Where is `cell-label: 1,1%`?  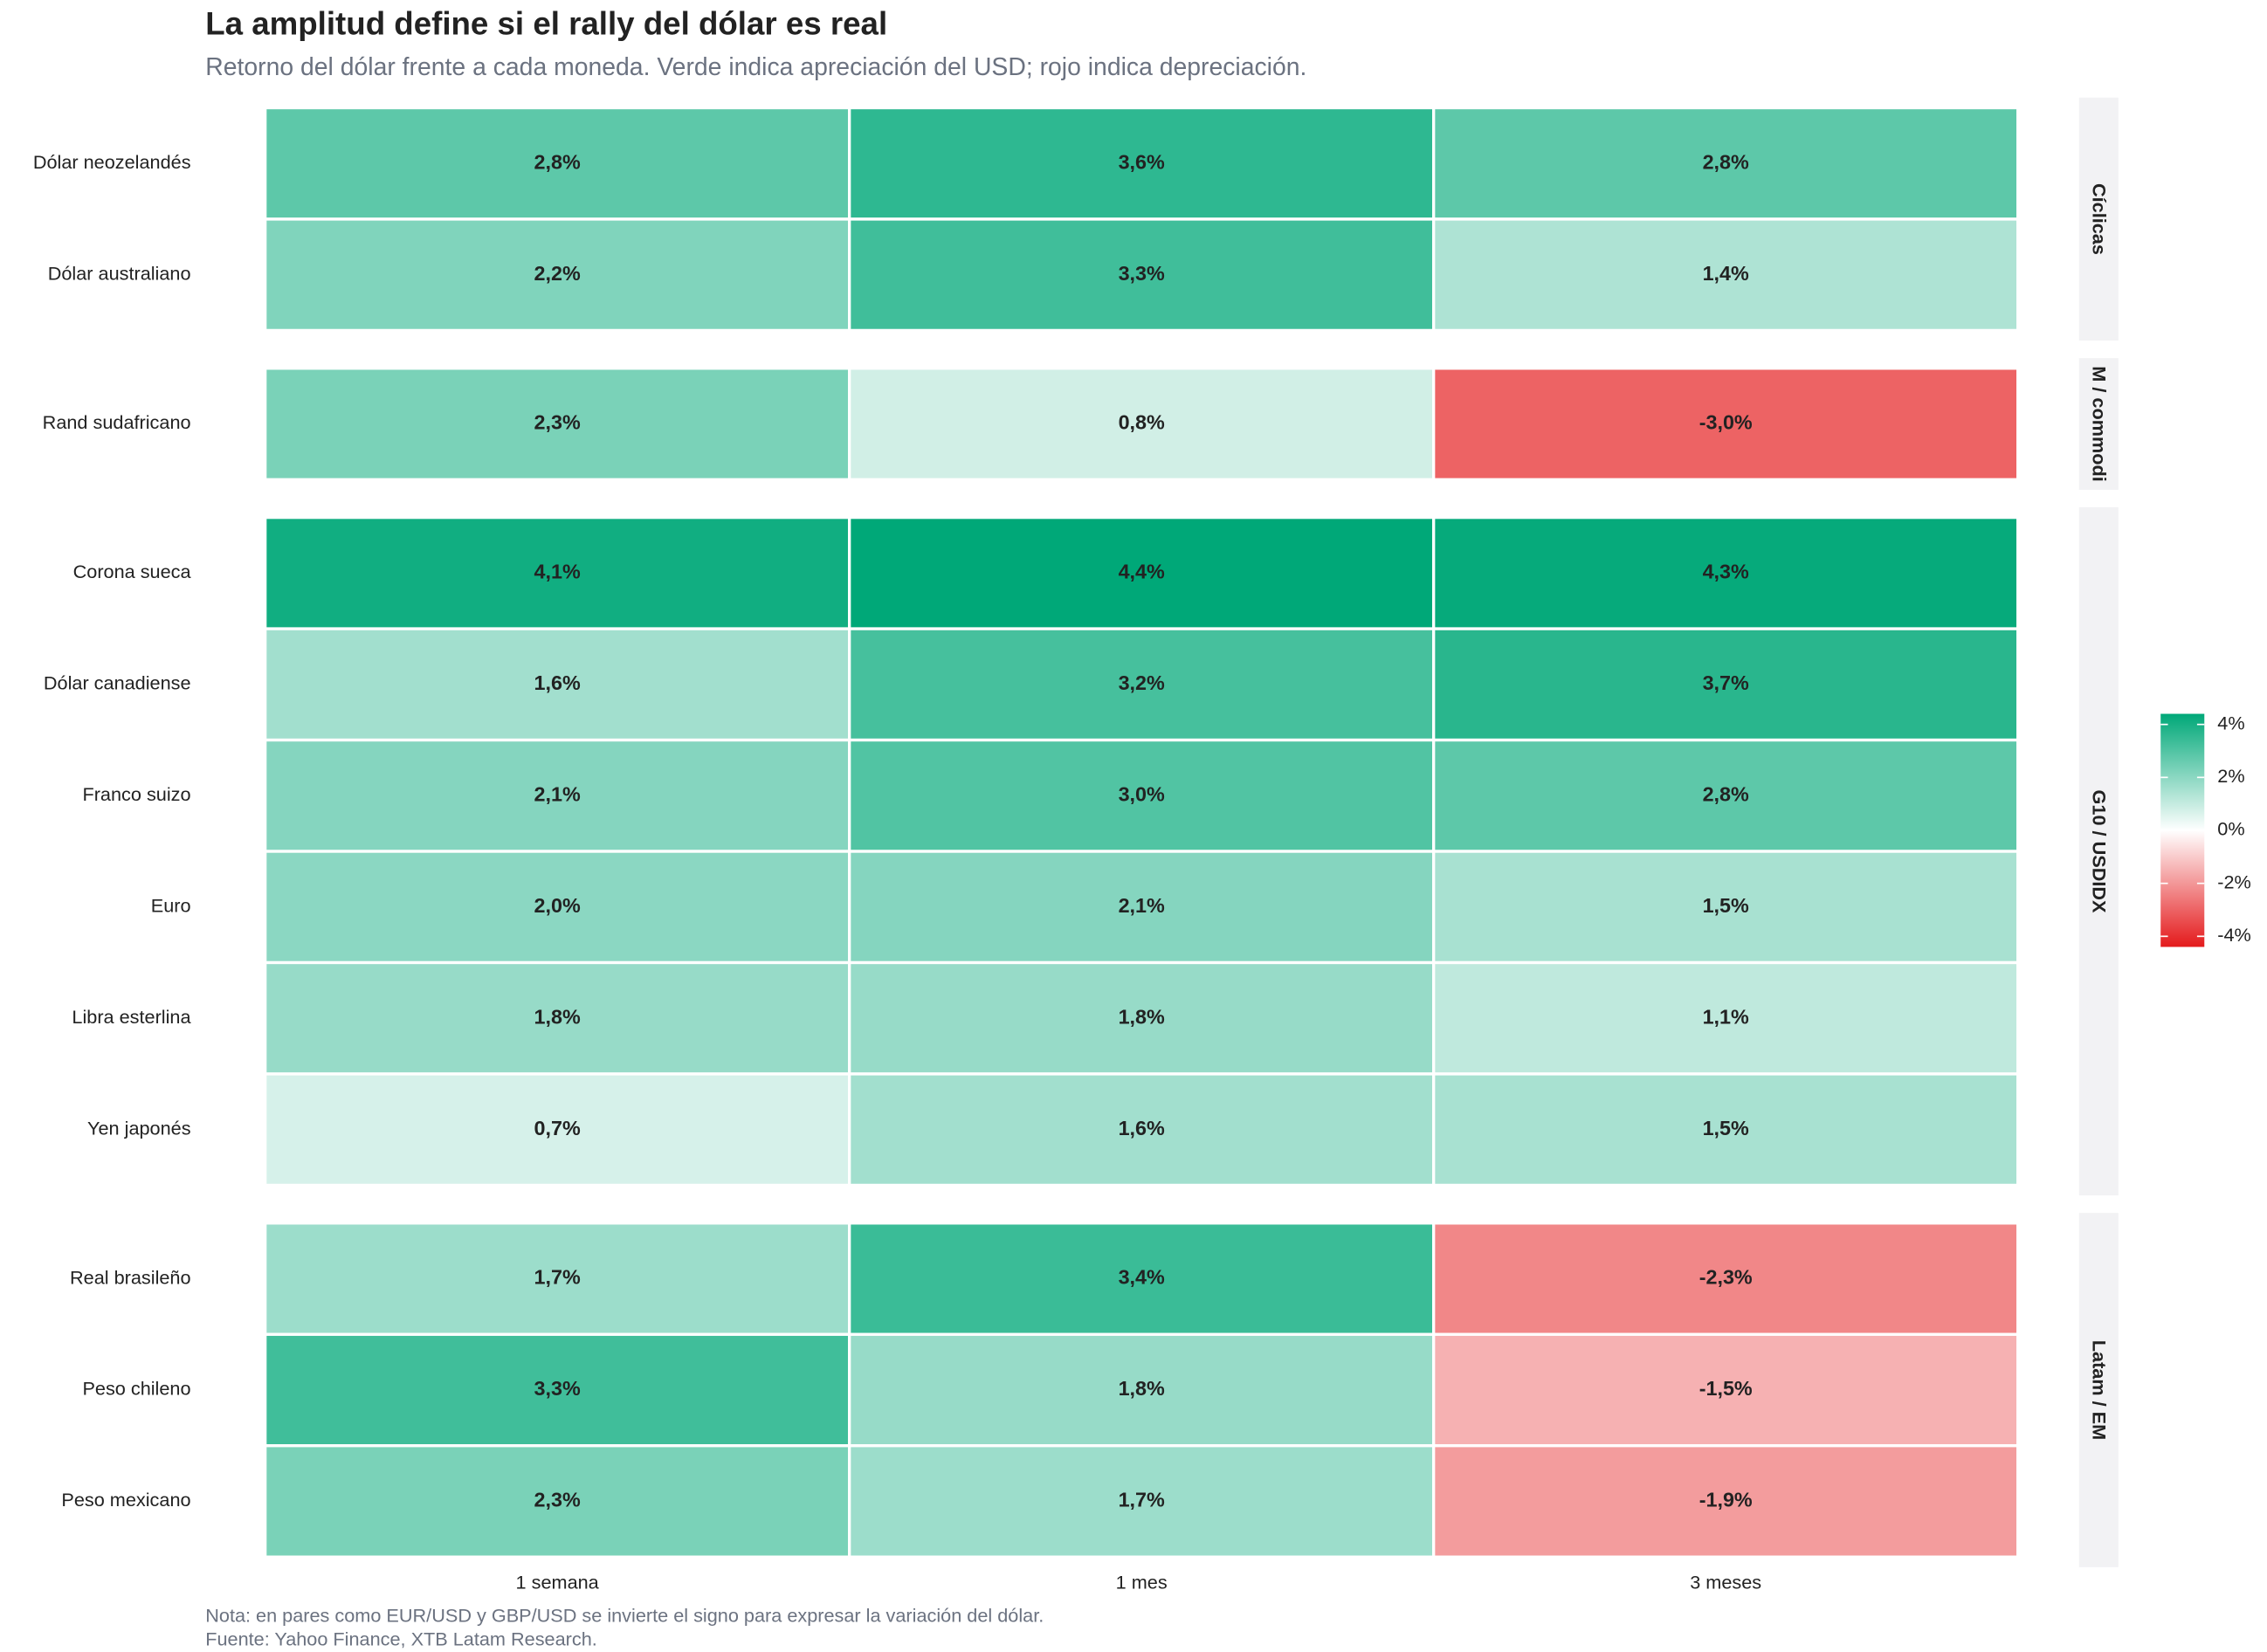 cell-label: 1,1% is located at coordinates (1726, 1016).